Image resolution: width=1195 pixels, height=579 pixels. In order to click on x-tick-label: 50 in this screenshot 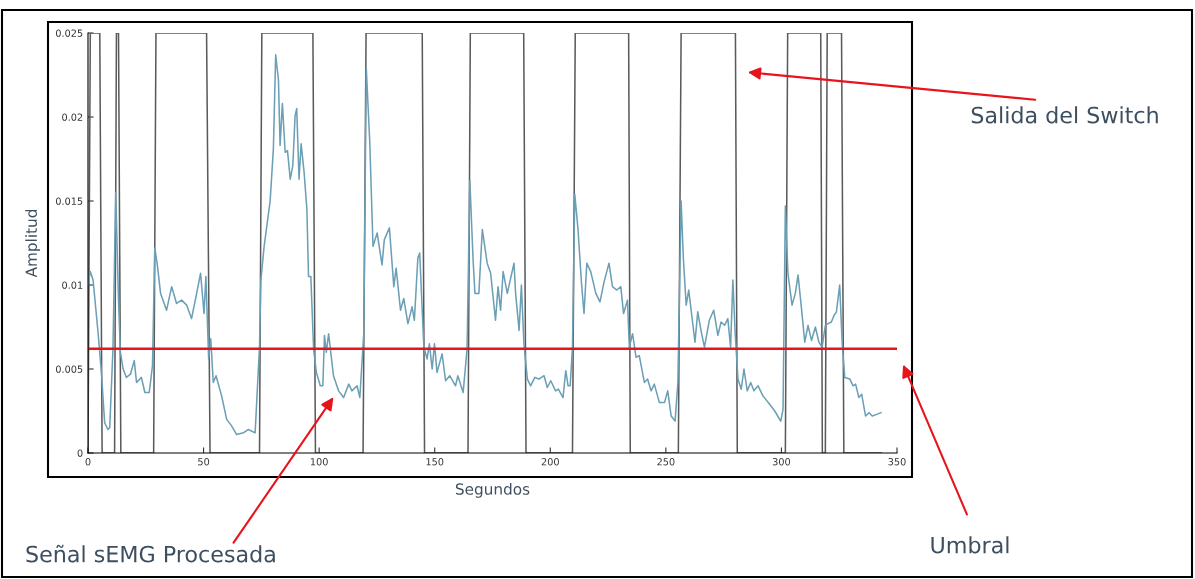, I will do `click(204, 462)`.